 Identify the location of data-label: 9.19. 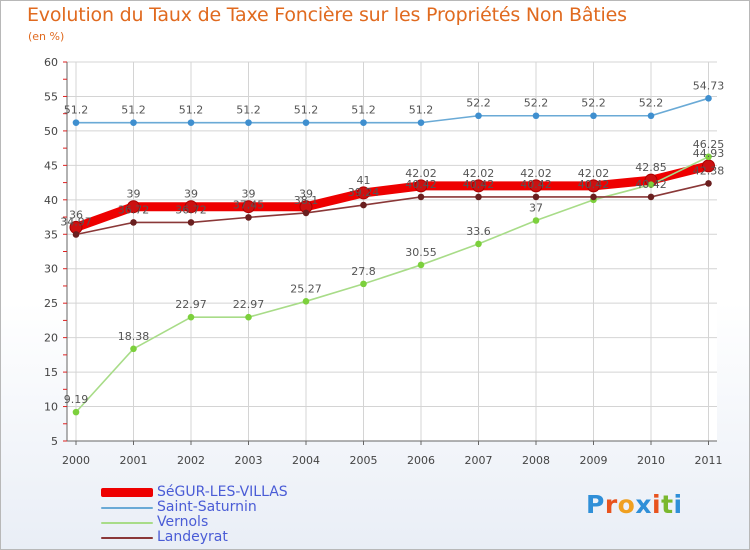
(76, 399).